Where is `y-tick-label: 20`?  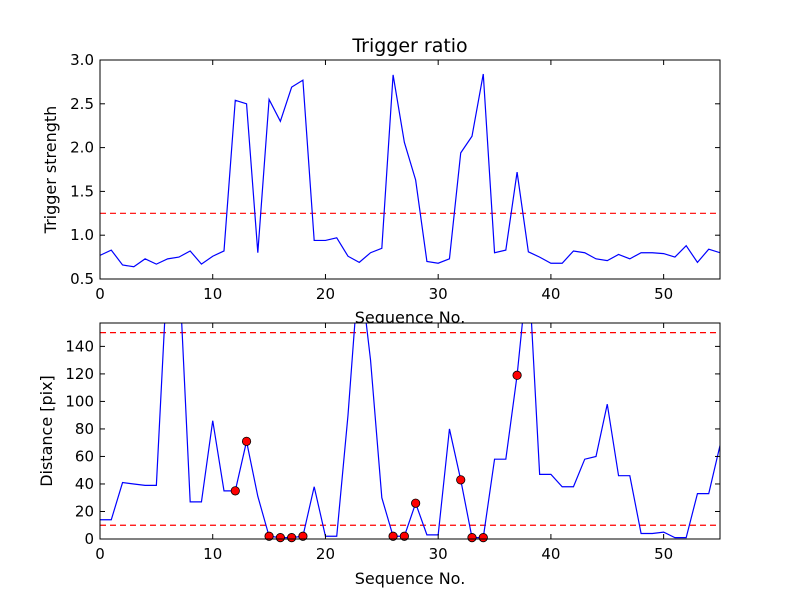 y-tick-label: 20 is located at coordinates (84, 511).